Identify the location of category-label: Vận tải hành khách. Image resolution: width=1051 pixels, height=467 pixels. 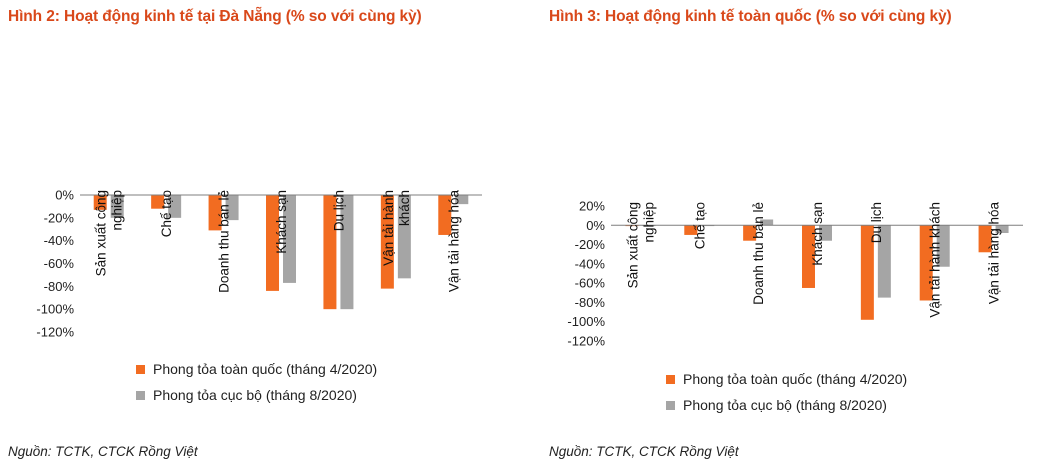
(935, 260).